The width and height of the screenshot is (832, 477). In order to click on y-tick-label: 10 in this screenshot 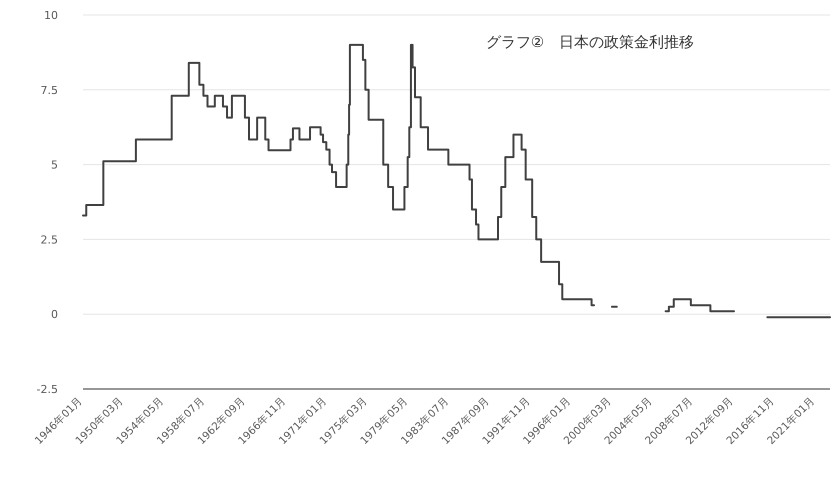, I will do `click(51, 15)`.